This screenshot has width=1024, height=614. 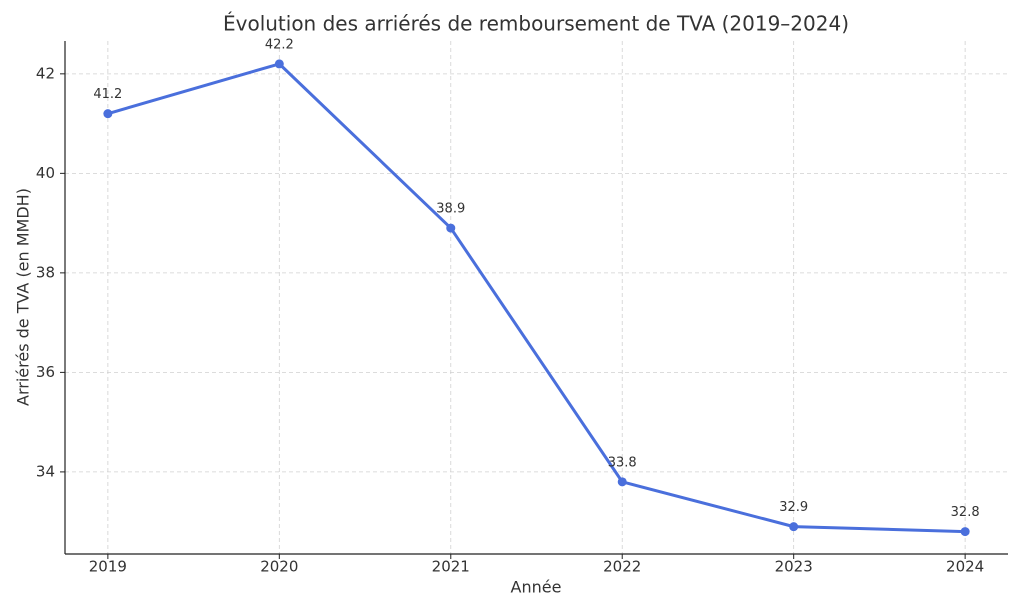 I want to click on y-axis-label: Arriérés de TVA (en MMDH), so click(x=23, y=297).